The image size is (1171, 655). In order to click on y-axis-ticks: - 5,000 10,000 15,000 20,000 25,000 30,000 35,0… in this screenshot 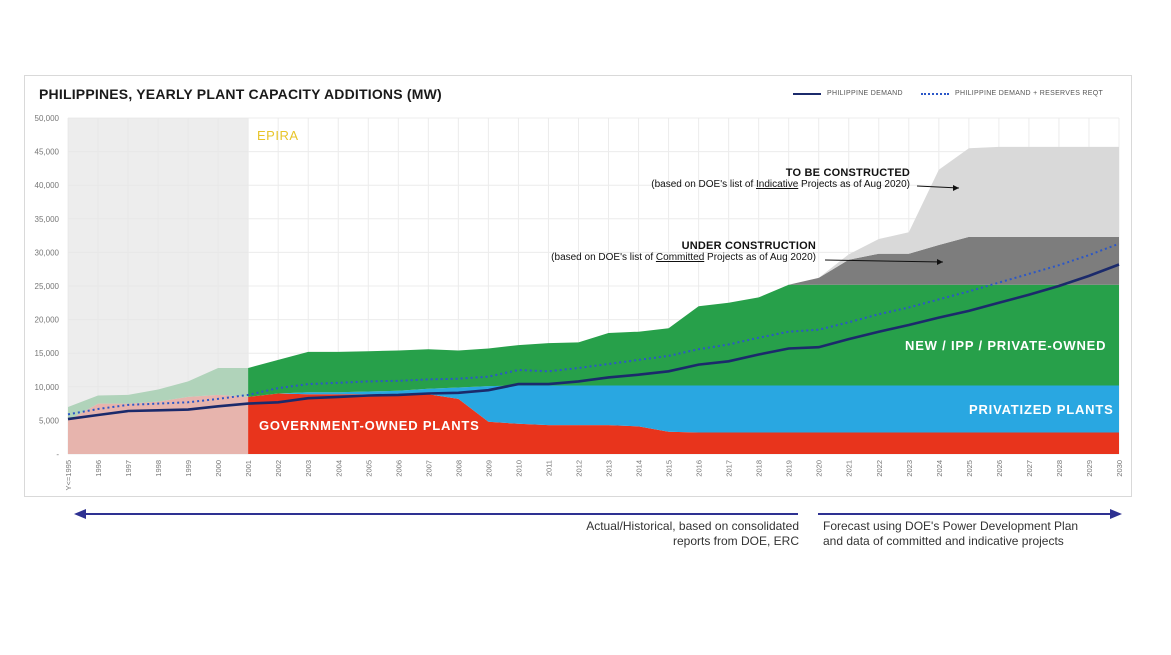, I will do `click(47, 286)`.